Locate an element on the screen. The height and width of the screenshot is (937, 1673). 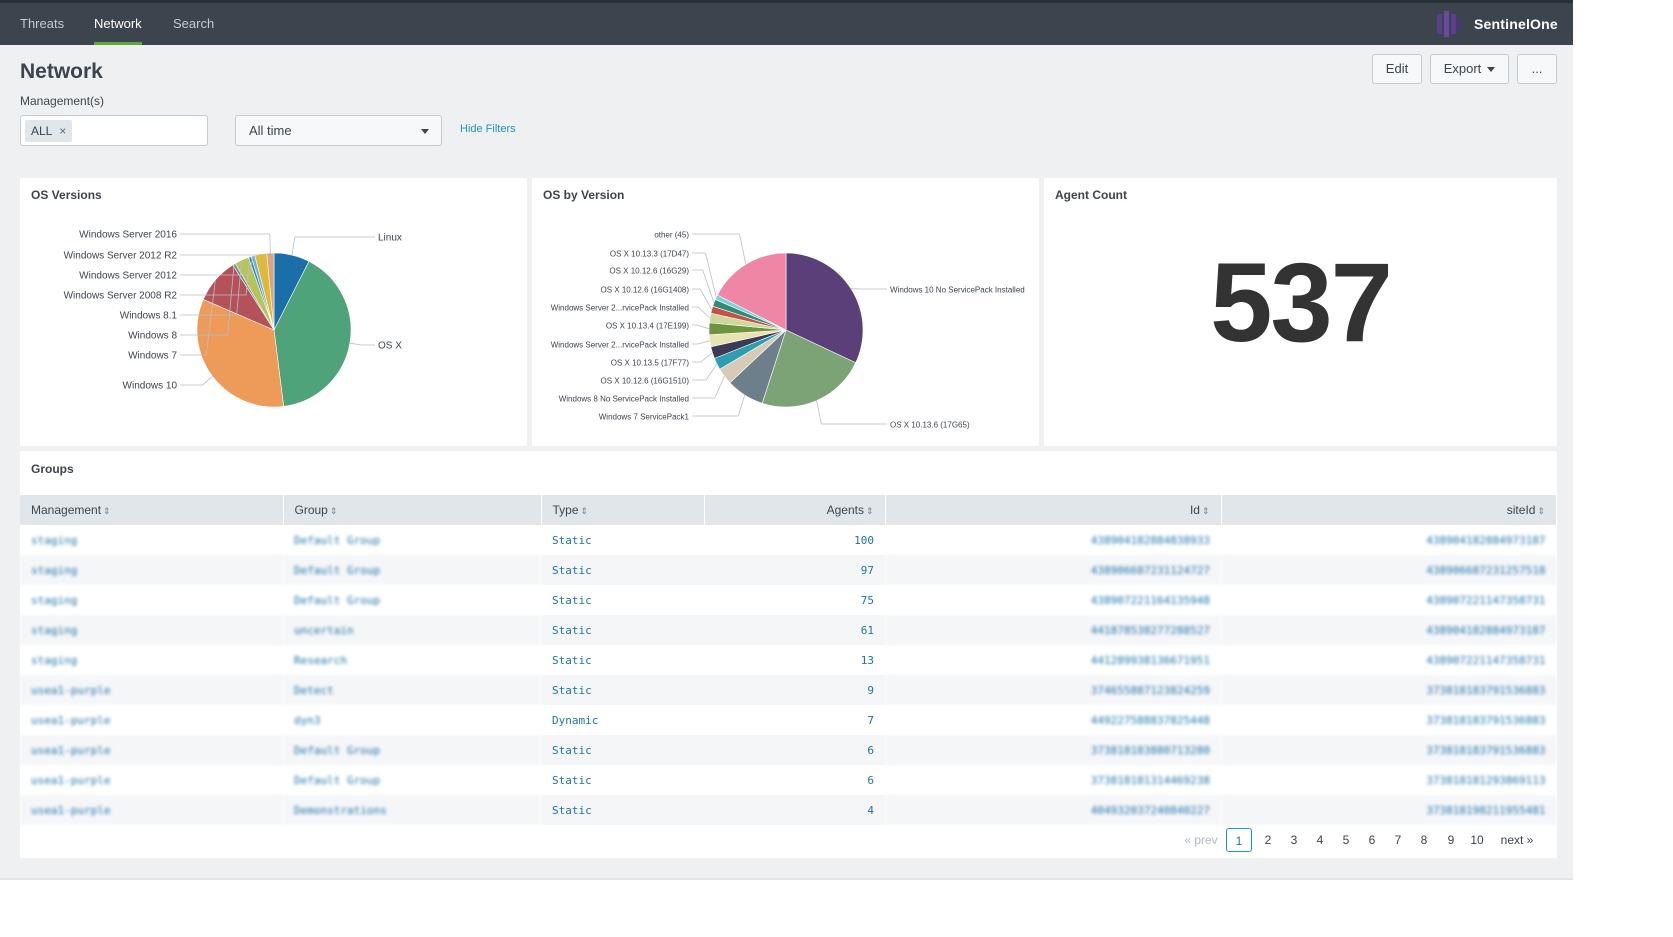
edit-button: Edit is located at coordinates (1397, 69).